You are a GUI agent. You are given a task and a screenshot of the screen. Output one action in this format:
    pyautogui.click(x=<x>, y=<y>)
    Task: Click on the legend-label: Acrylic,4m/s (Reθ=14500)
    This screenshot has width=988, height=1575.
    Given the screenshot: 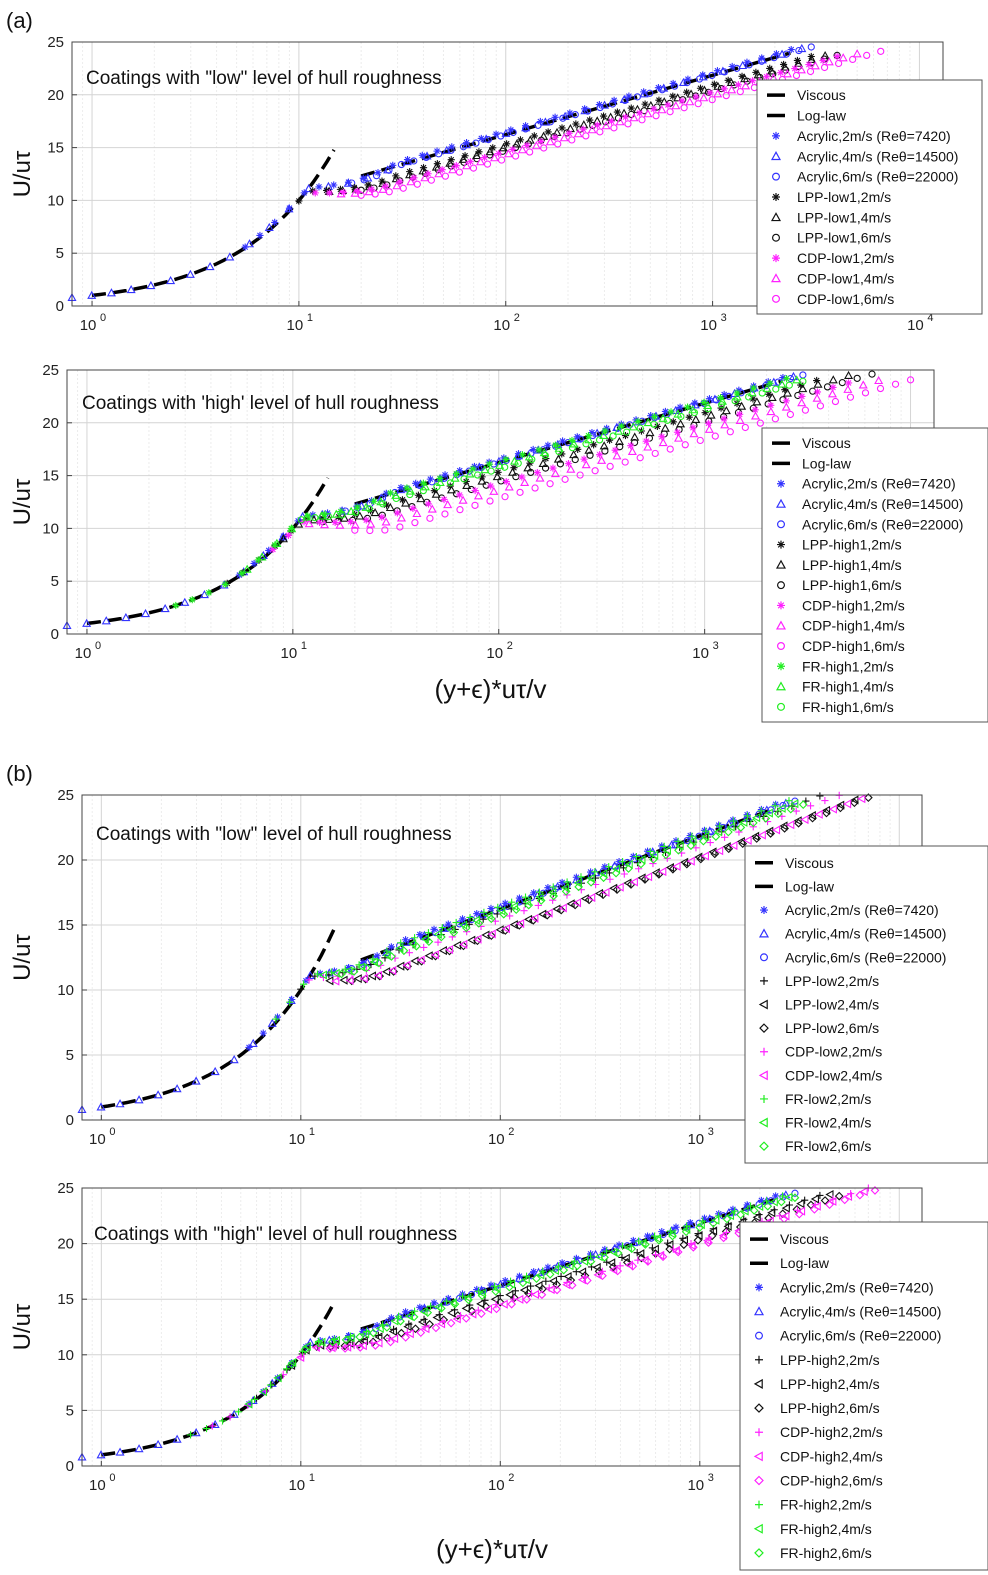 What is the action you would take?
    pyautogui.click(x=860, y=1312)
    